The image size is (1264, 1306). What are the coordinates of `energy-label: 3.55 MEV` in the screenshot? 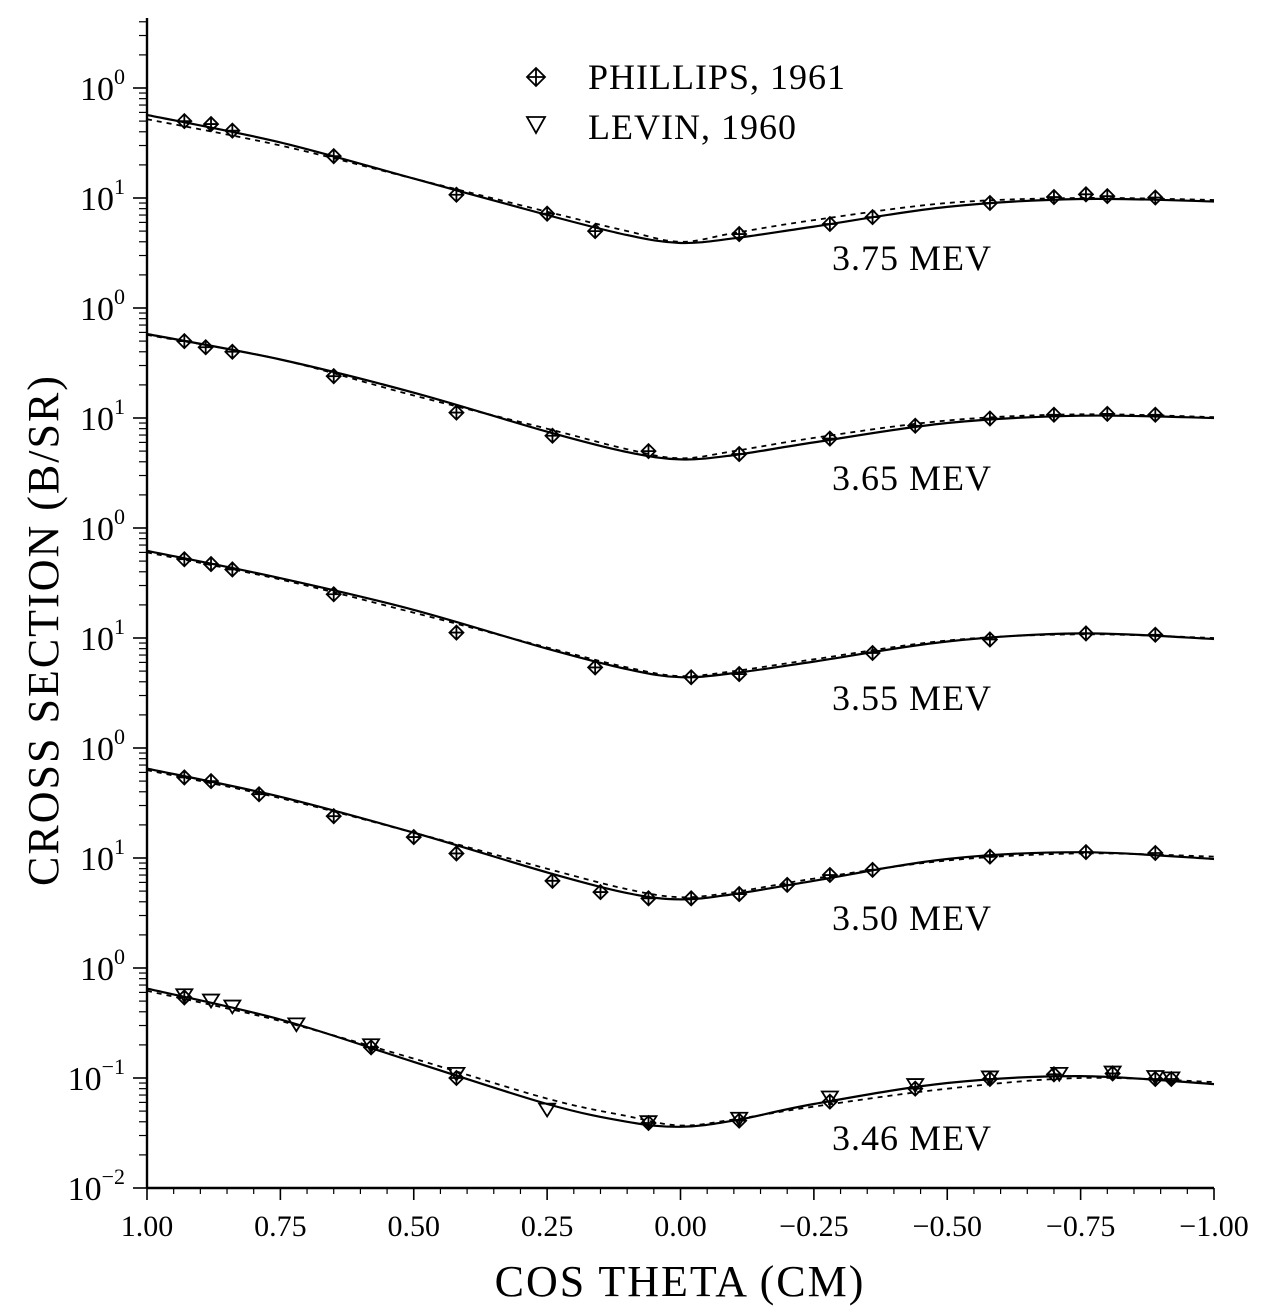 It's located at (912, 698).